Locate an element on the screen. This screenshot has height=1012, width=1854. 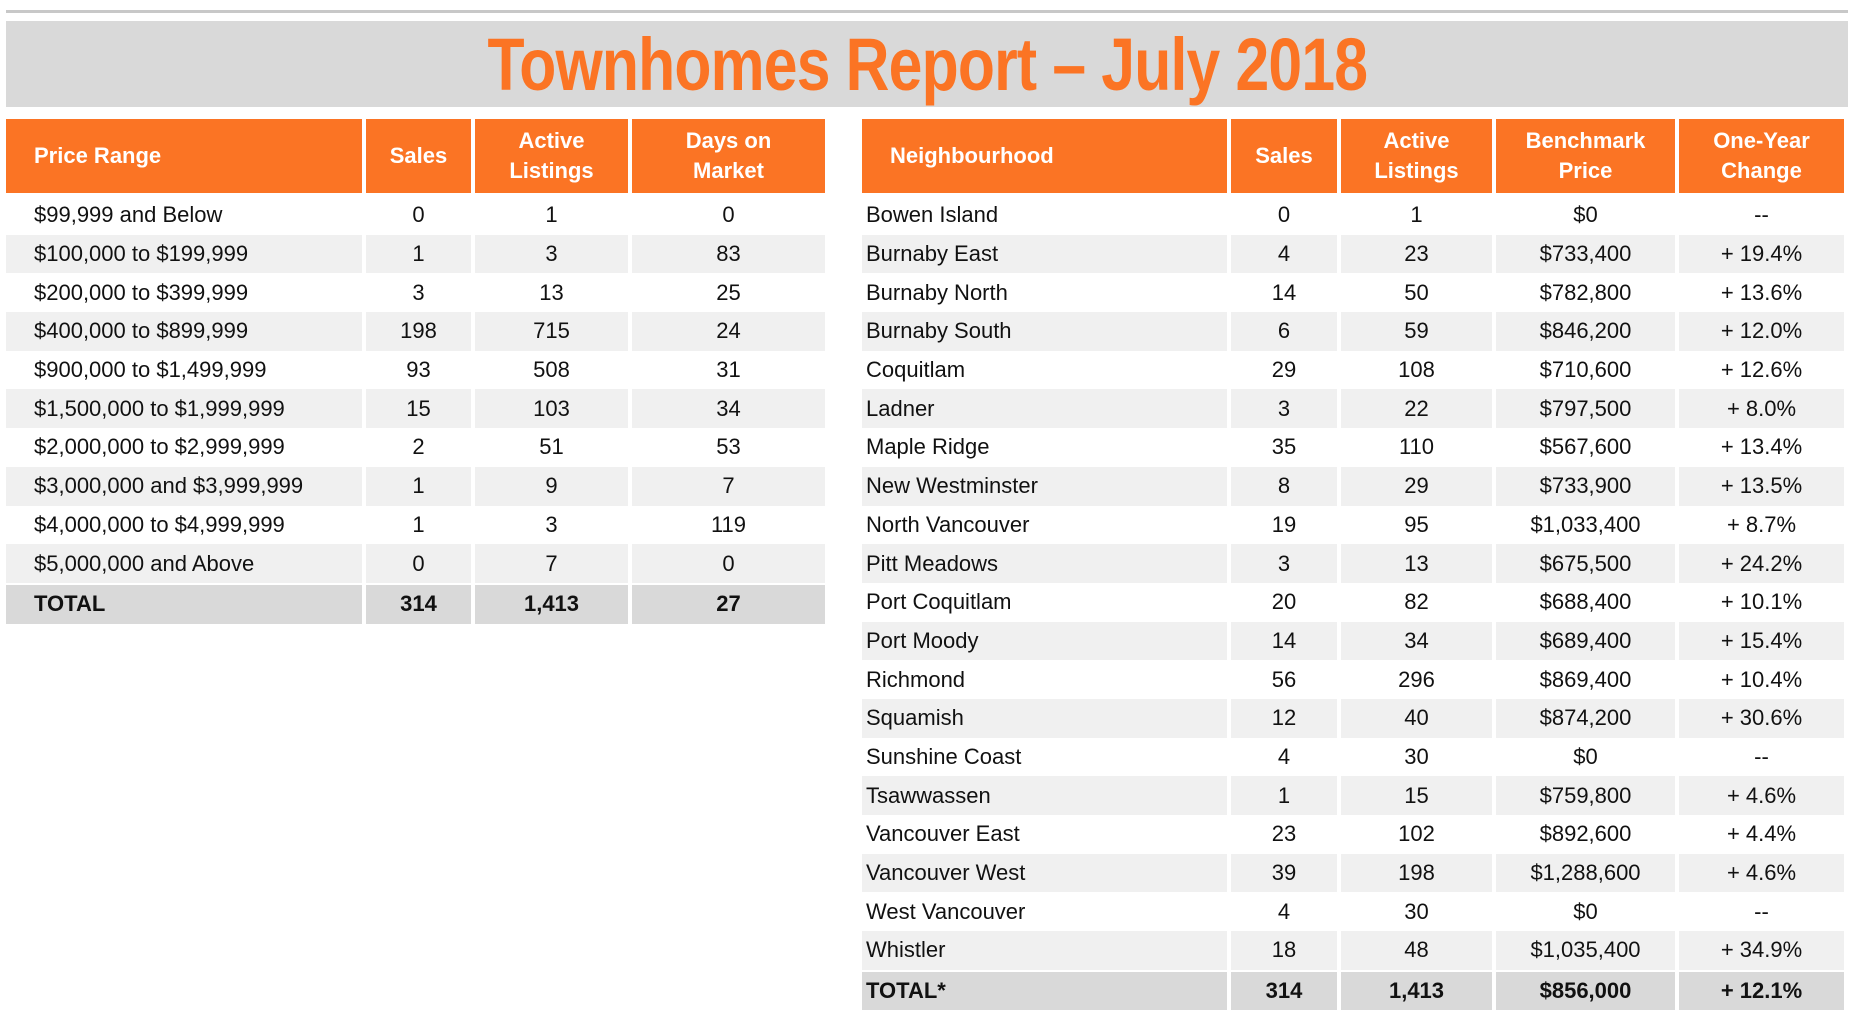
cell-active-listings: 3 is located at coordinates (551, 254).